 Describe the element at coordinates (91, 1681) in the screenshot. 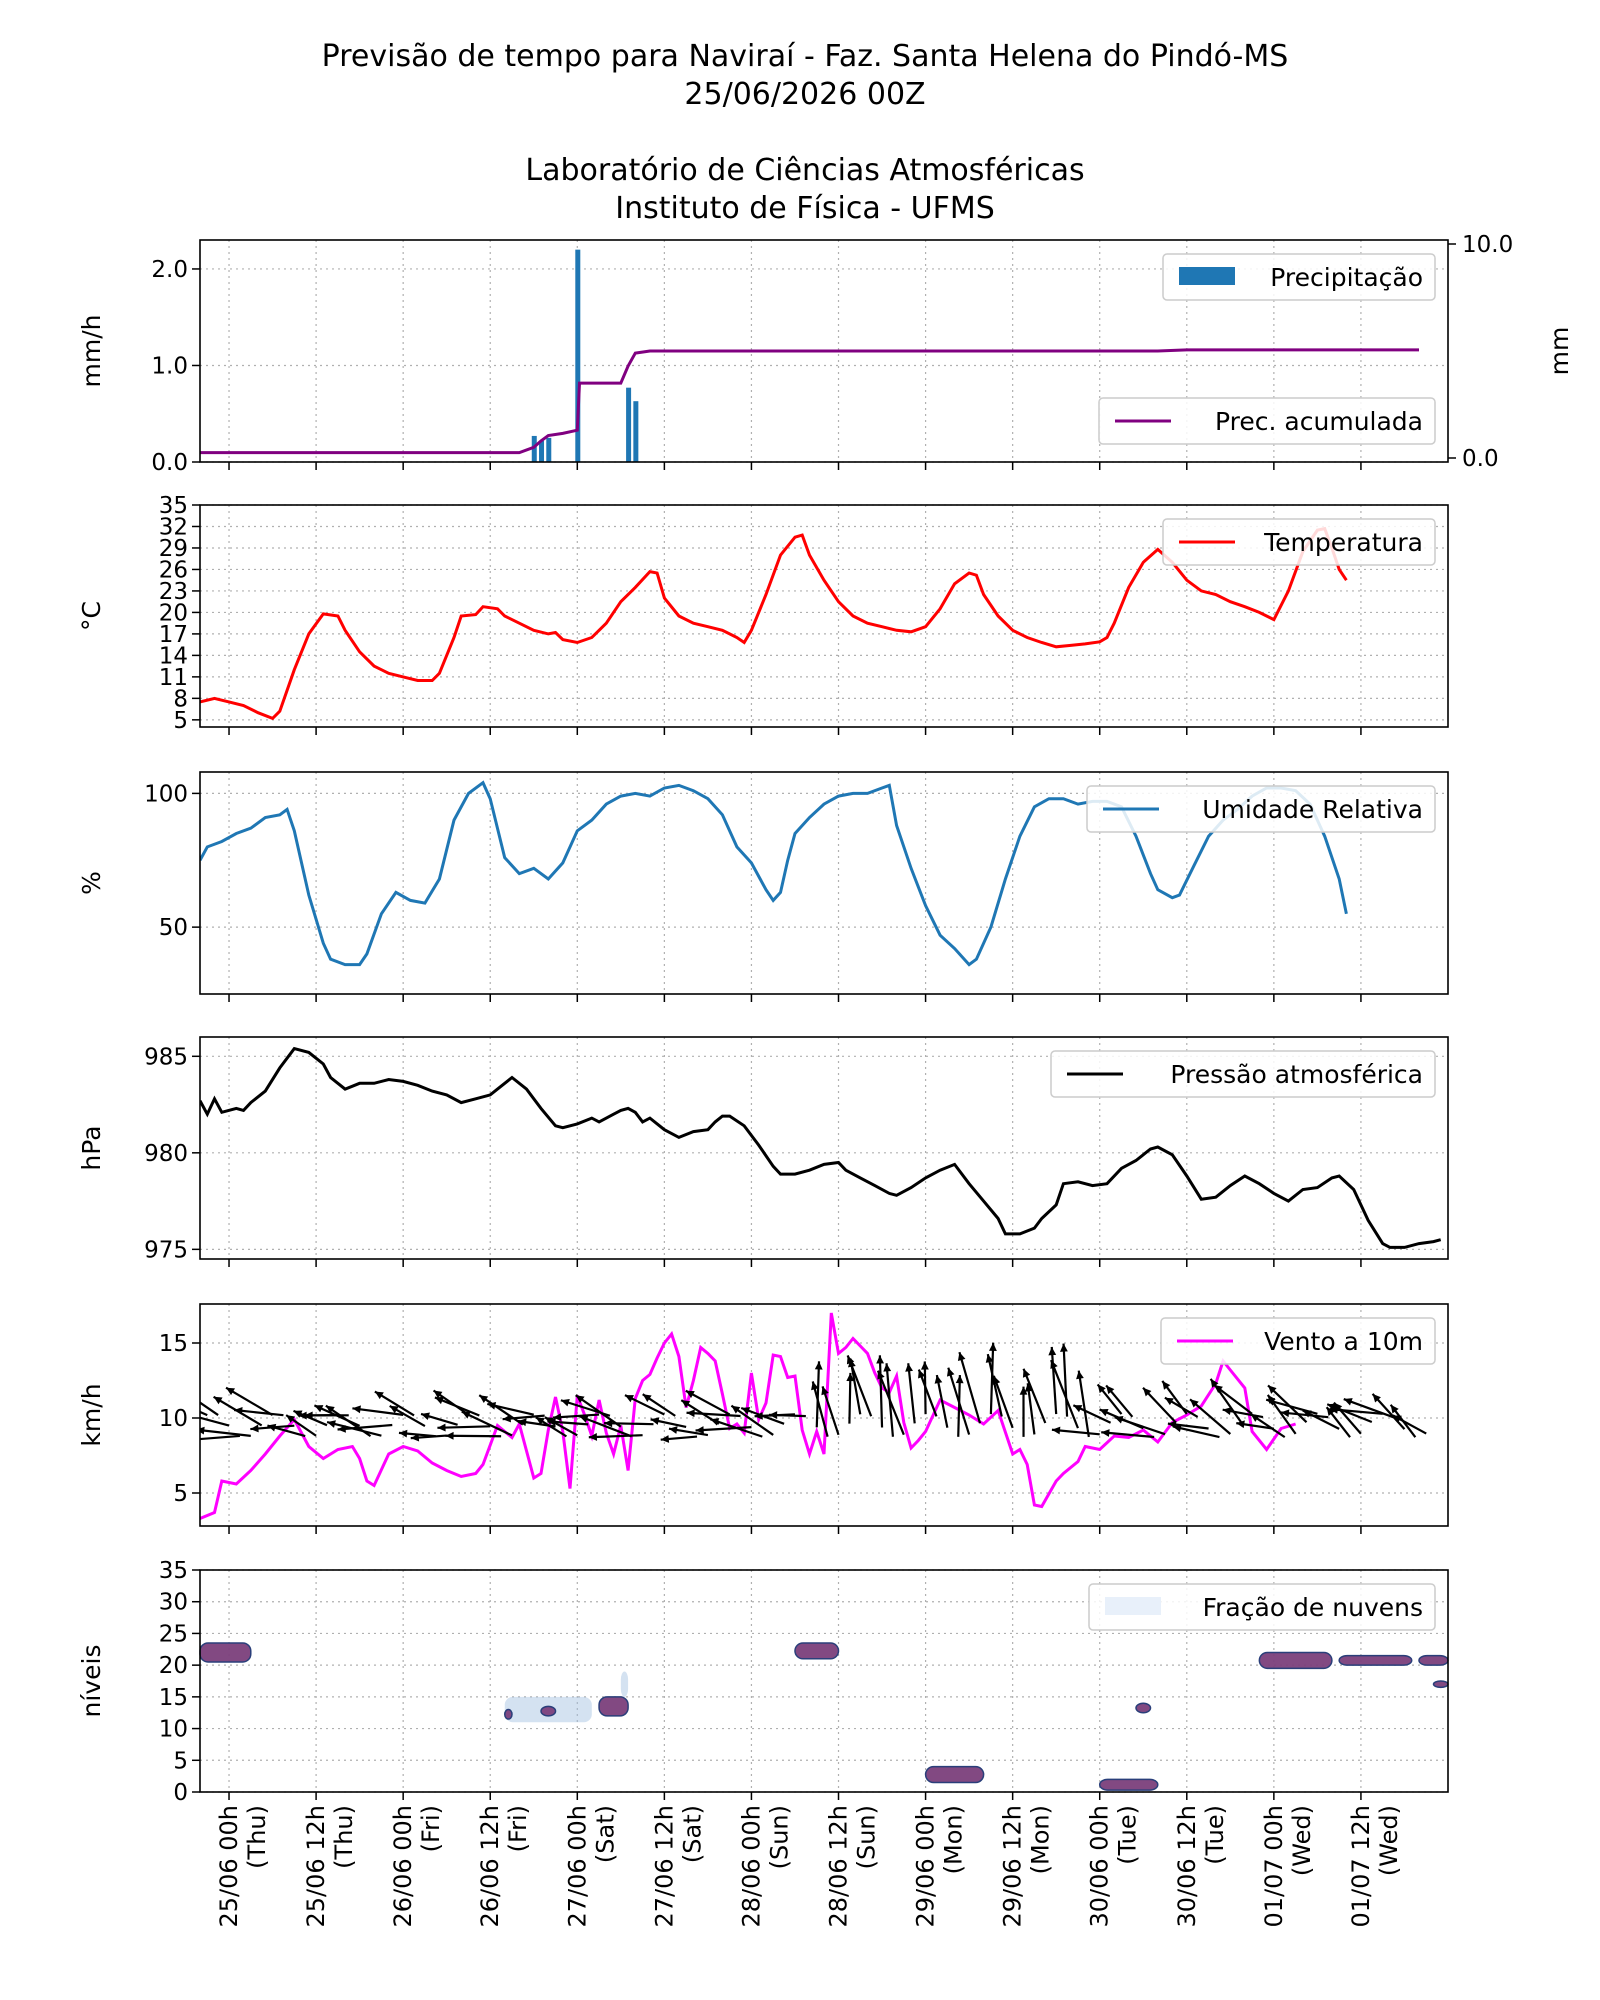

I see `y-axis-label: níveis` at that location.